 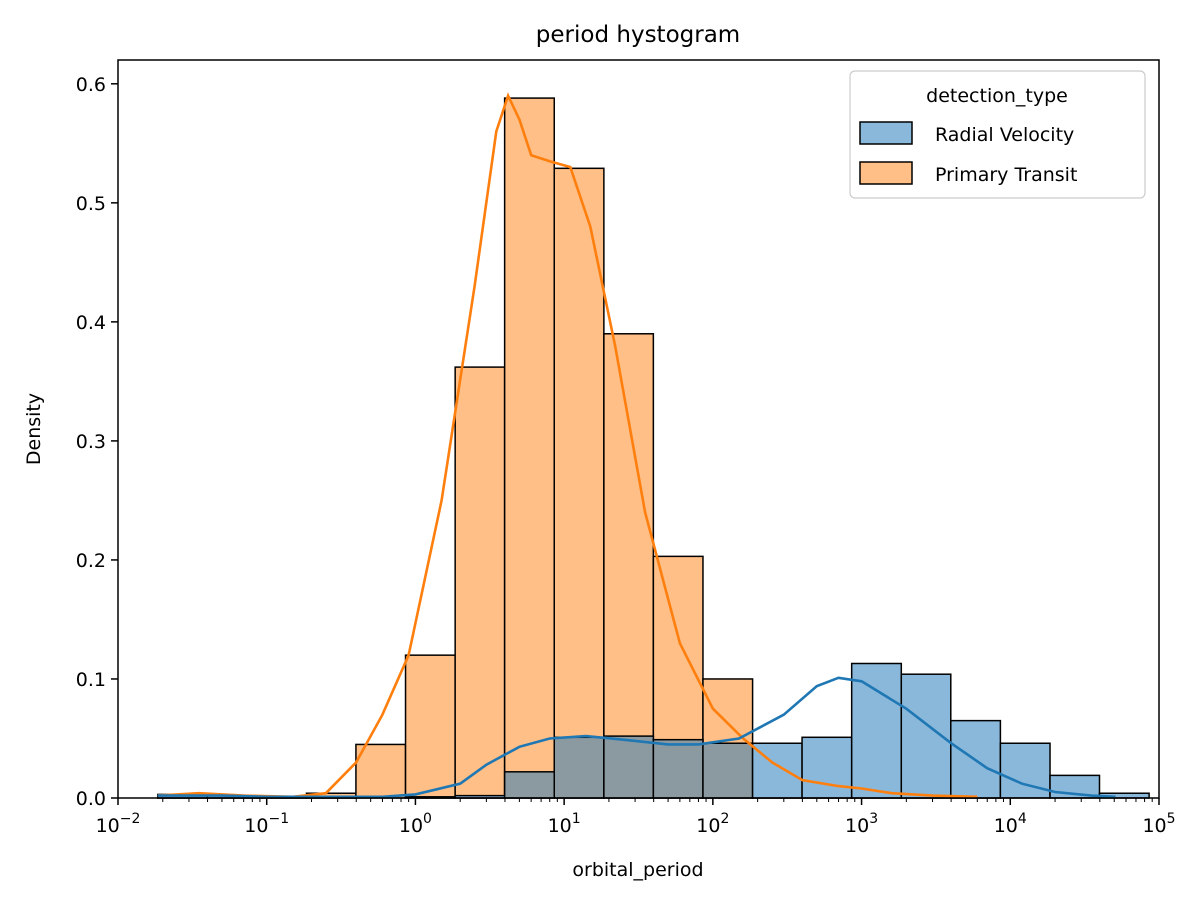 I want to click on y-tick-label: 0.4, so click(x=91, y=323).